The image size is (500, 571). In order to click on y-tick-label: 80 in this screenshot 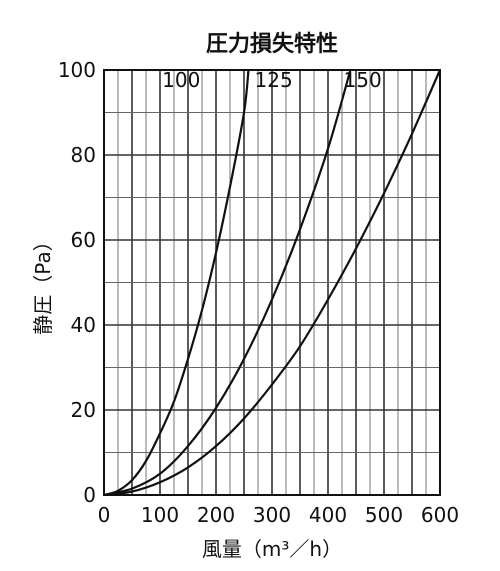, I will do `click(83, 155)`.